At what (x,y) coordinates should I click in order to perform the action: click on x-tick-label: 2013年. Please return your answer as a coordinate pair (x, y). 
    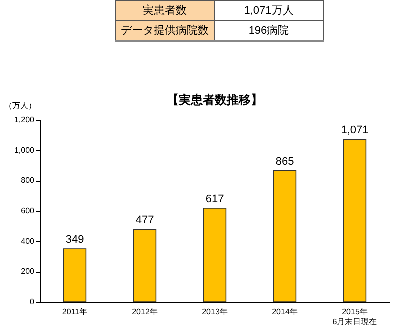
    Looking at the image, I should click on (215, 312).